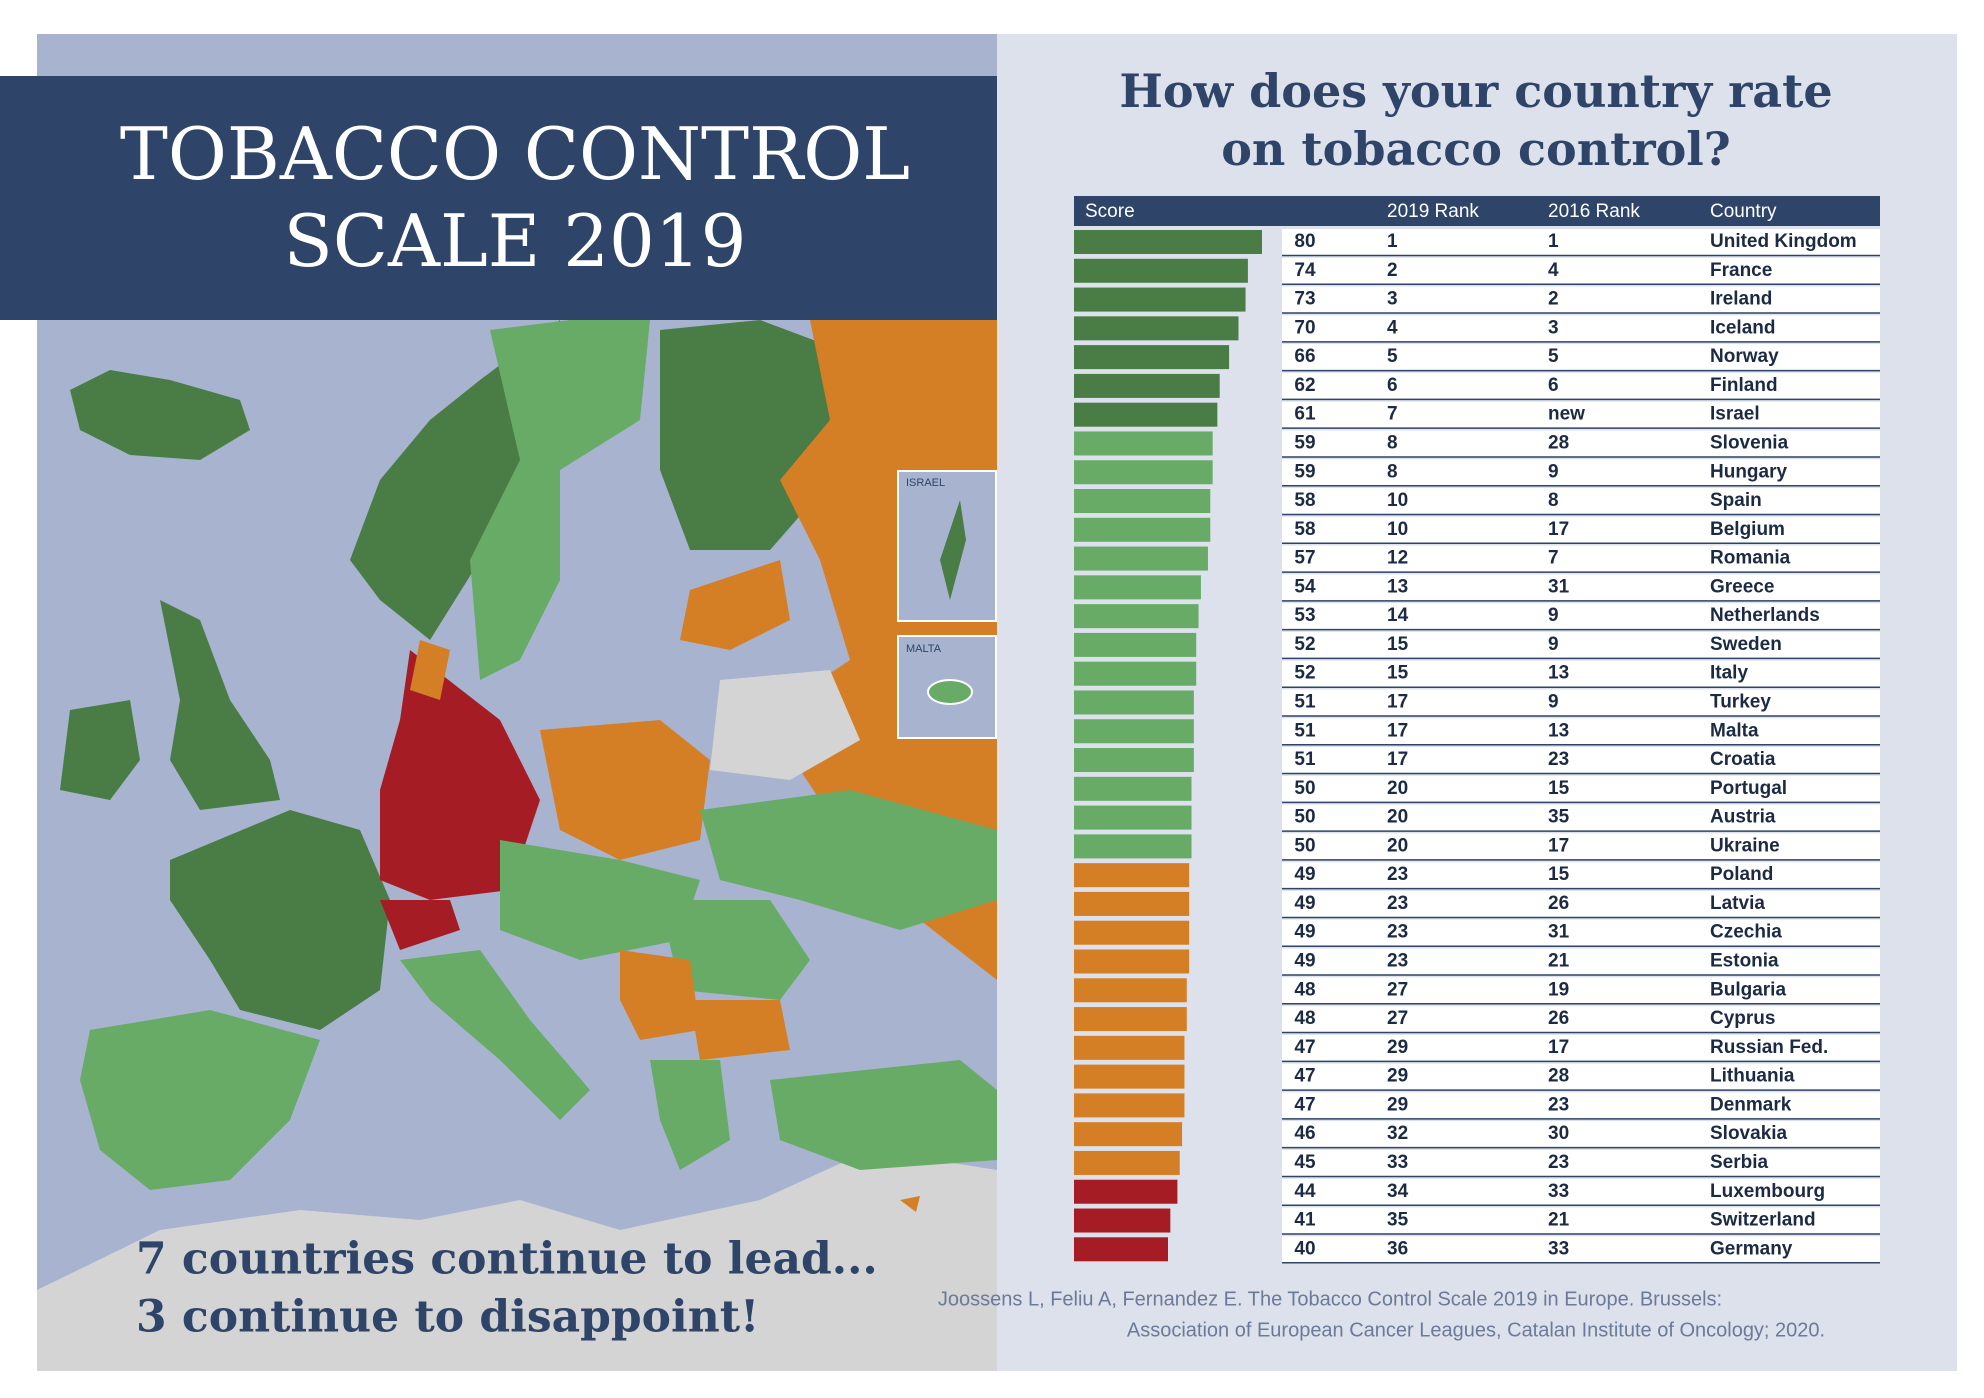  Describe the element at coordinates (1734, 730) in the screenshot. I see `country: Malta` at that location.